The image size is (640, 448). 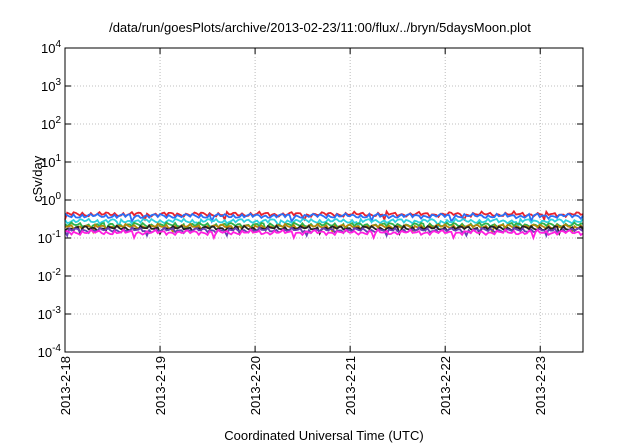 I want to click on y-tick-label: 10¹, so click(x=51, y=161).